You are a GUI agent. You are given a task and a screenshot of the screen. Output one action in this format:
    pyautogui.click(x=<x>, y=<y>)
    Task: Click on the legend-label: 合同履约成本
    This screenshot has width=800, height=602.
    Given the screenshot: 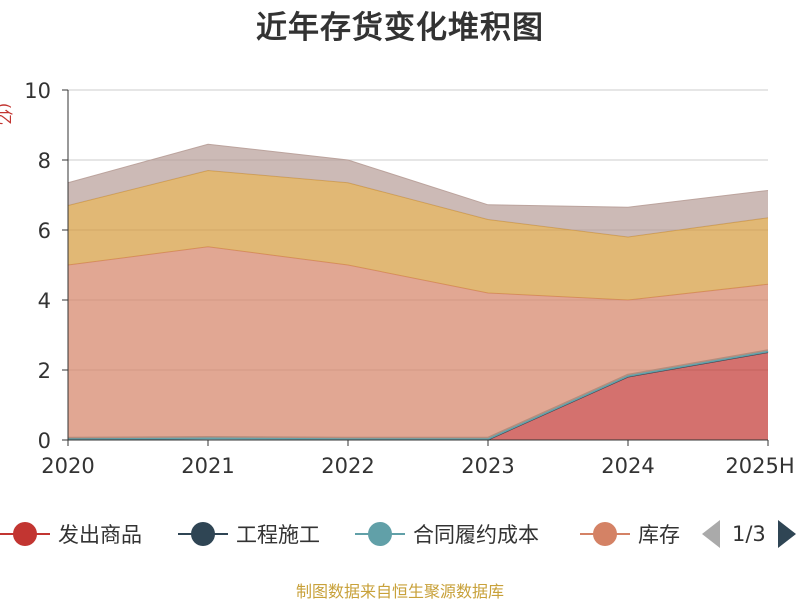 What is the action you would take?
    pyautogui.click(x=476, y=535)
    